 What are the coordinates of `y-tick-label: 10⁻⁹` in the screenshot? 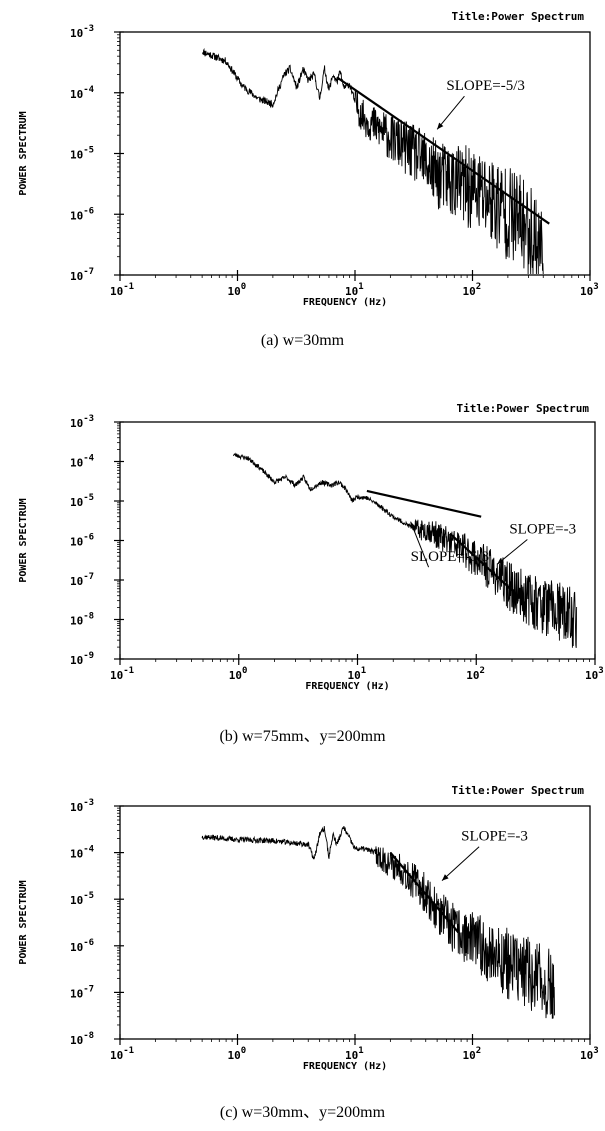 It's located at (82, 659).